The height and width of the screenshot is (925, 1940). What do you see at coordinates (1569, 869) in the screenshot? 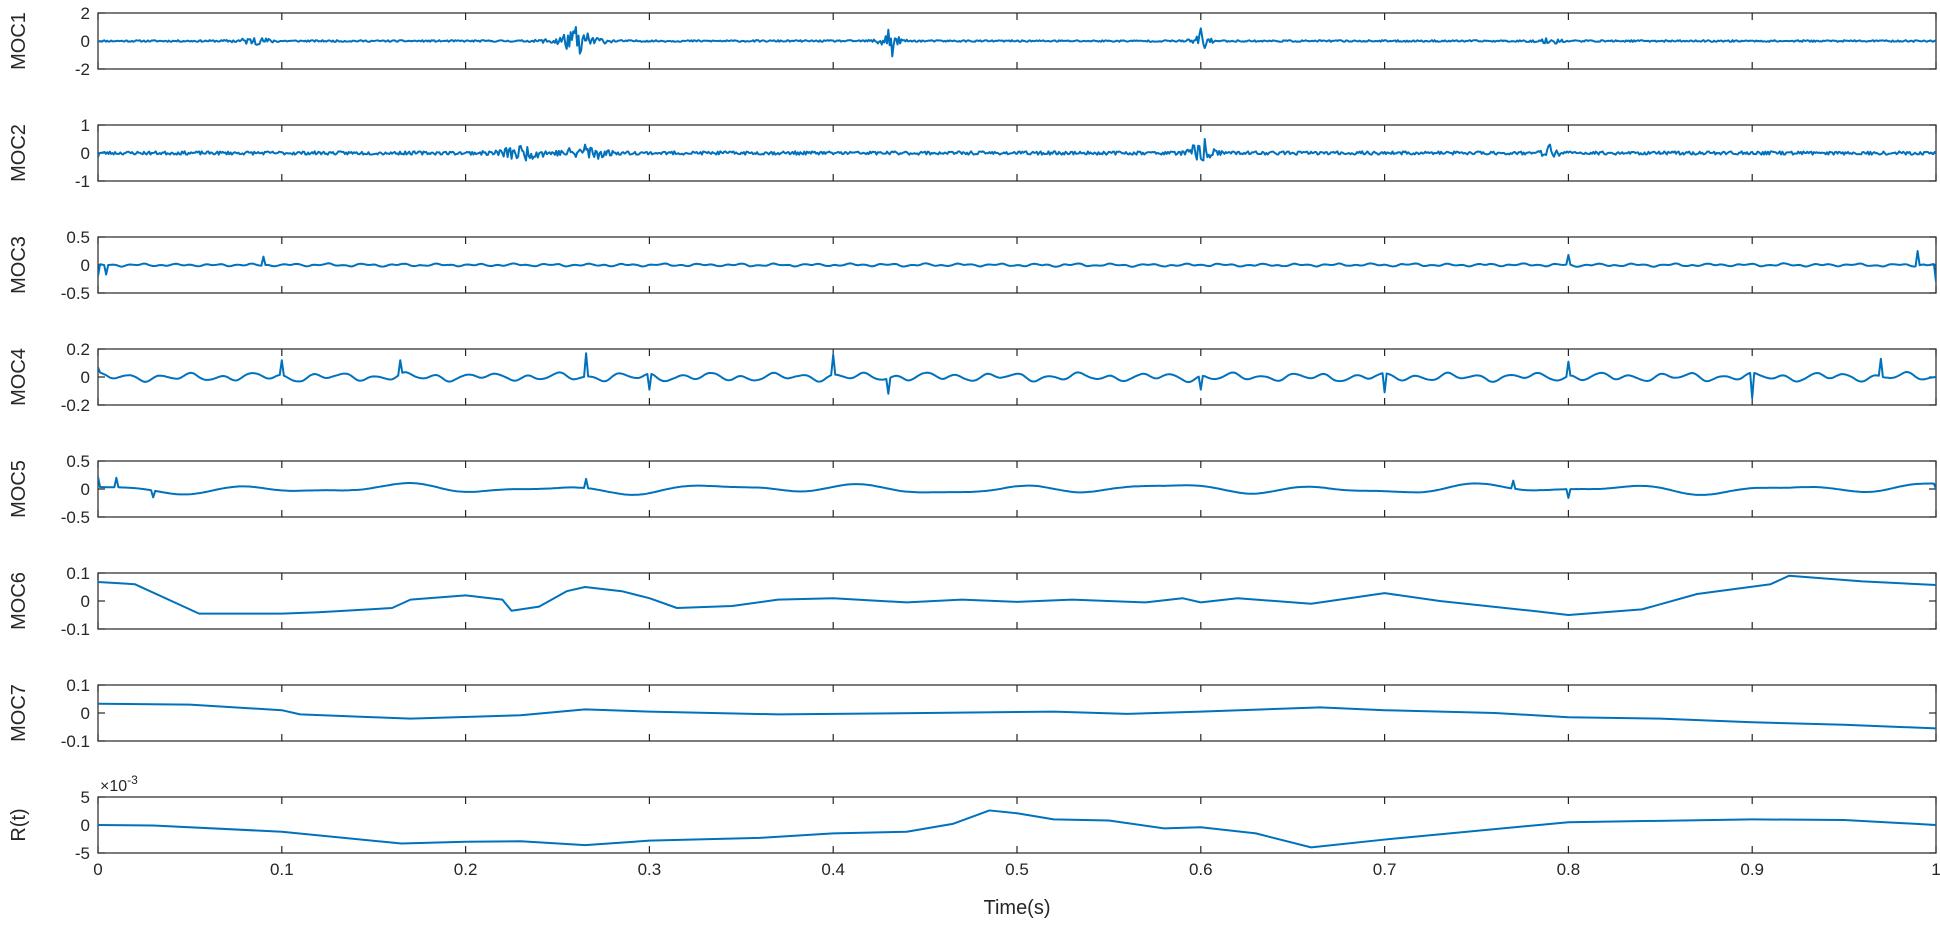
I see `x-tick-label: 0.8` at bounding box center [1569, 869].